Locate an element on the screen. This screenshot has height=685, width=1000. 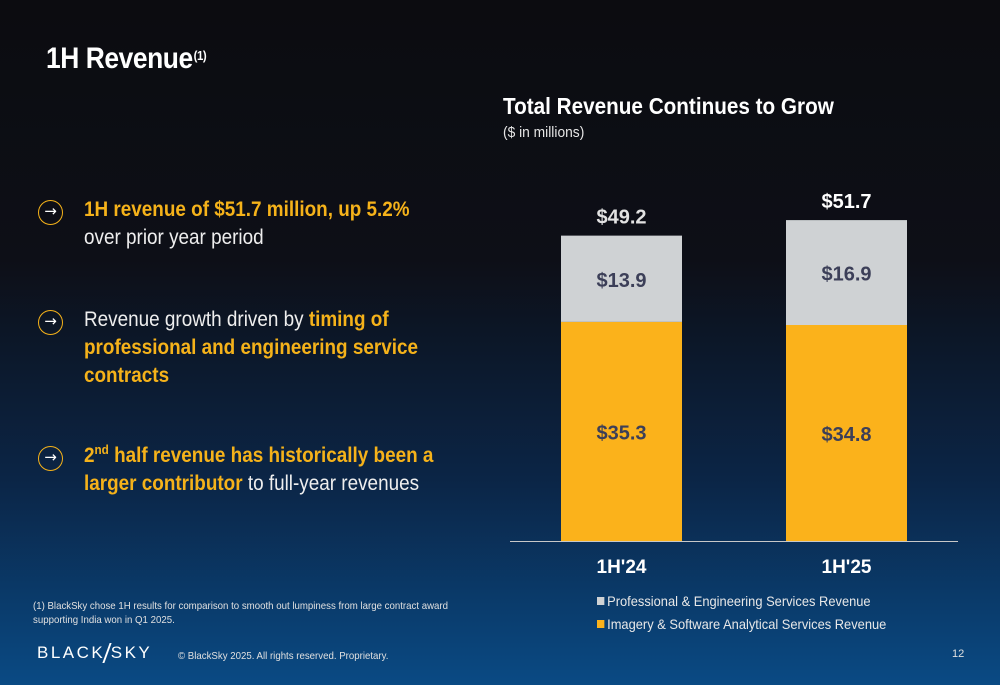
title-footnote-mark: (1) is located at coordinates (200, 55).